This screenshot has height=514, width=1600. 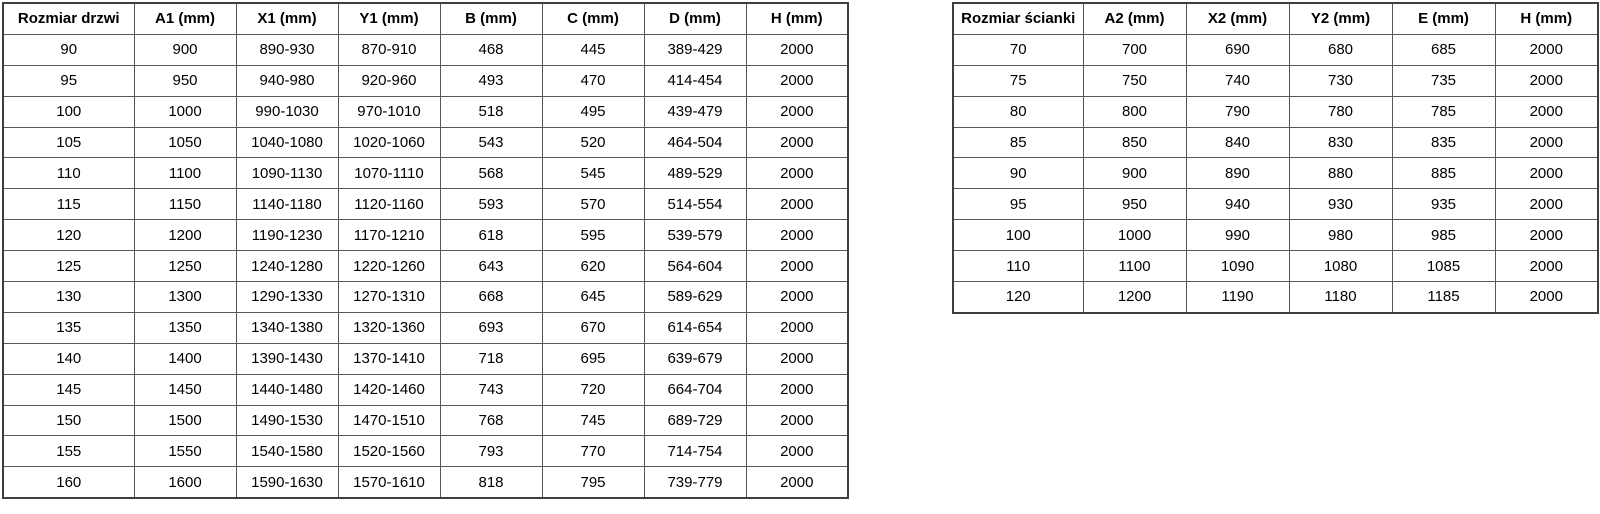 What do you see at coordinates (797, 18) in the screenshot?
I see `column-header: H (mm)` at bounding box center [797, 18].